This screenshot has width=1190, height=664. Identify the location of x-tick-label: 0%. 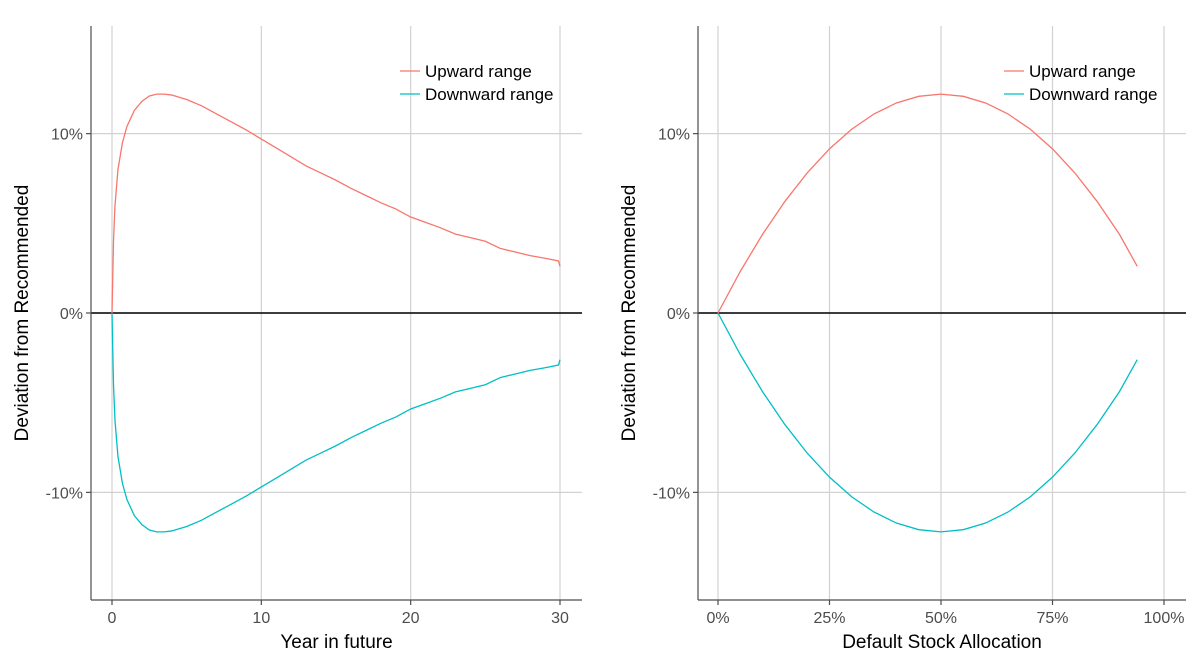
(717, 618).